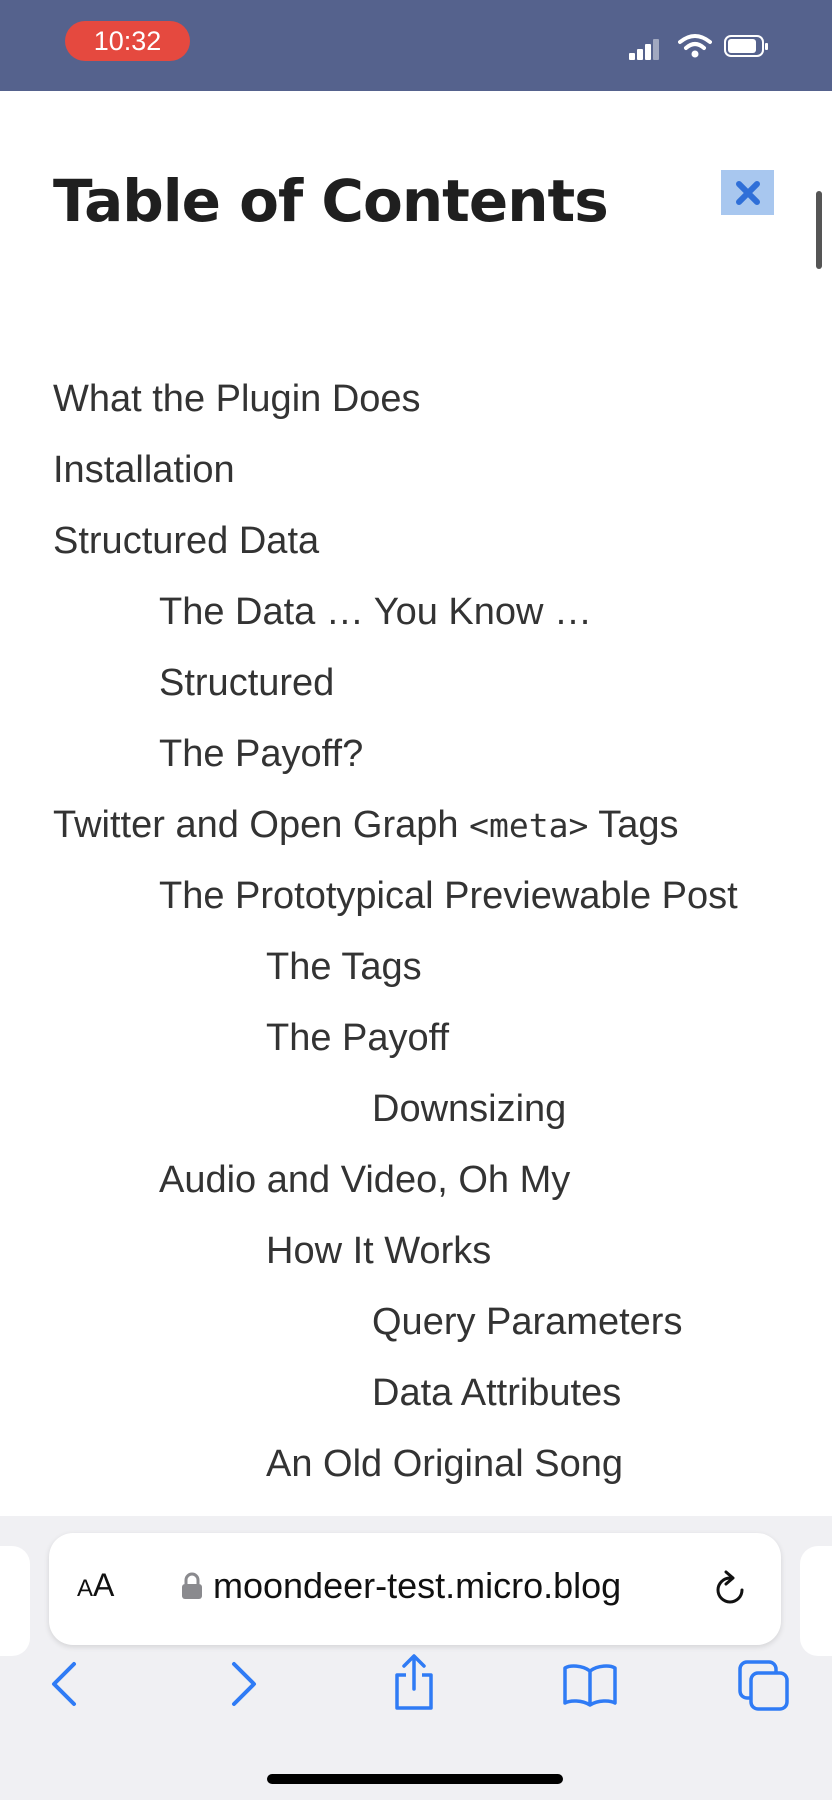  Describe the element at coordinates (527, 1322) in the screenshot. I see `toc-link: Query Parameters` at that location.